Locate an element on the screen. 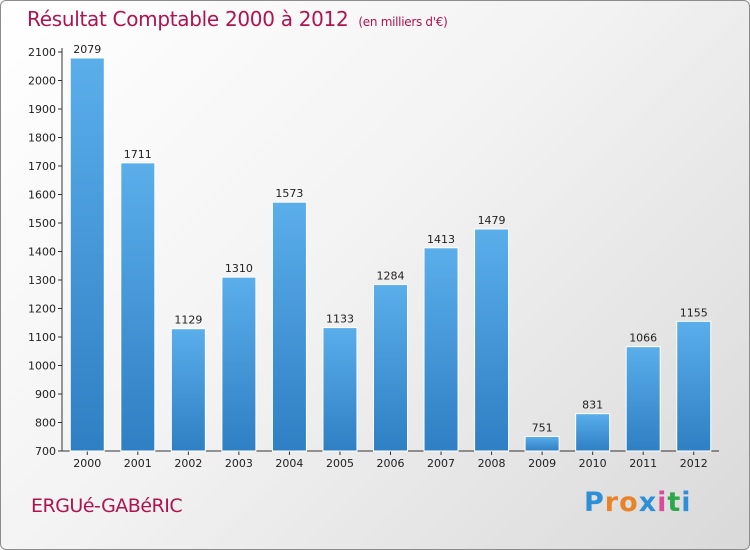 This screenshot has height=550, width=750. data-label-2010: 831 is located at coordinates (592, 405).